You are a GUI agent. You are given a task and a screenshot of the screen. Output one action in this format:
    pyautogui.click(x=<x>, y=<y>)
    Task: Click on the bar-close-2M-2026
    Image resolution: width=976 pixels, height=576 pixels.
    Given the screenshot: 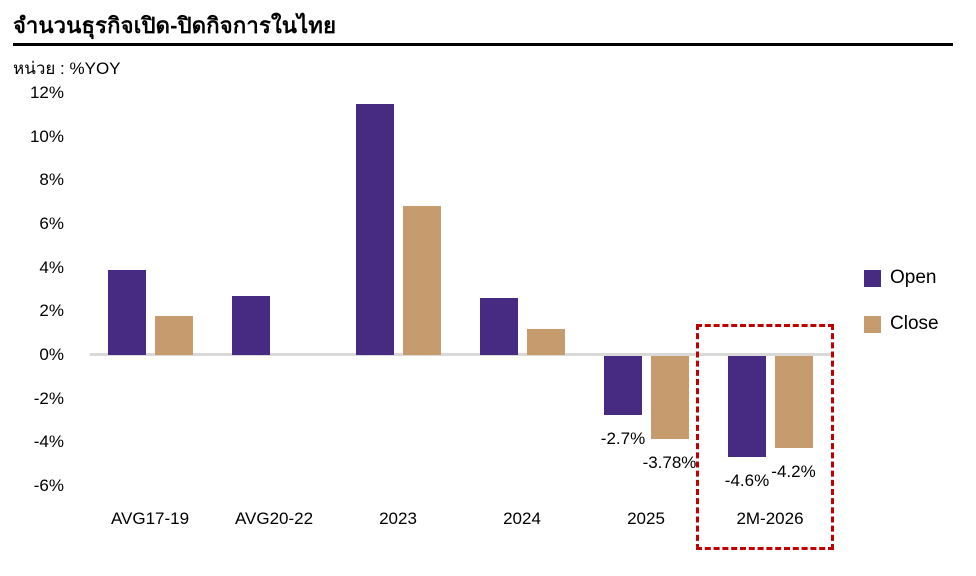 What is the action you would take?
    pyautogui.click(x=793, y=402)
    